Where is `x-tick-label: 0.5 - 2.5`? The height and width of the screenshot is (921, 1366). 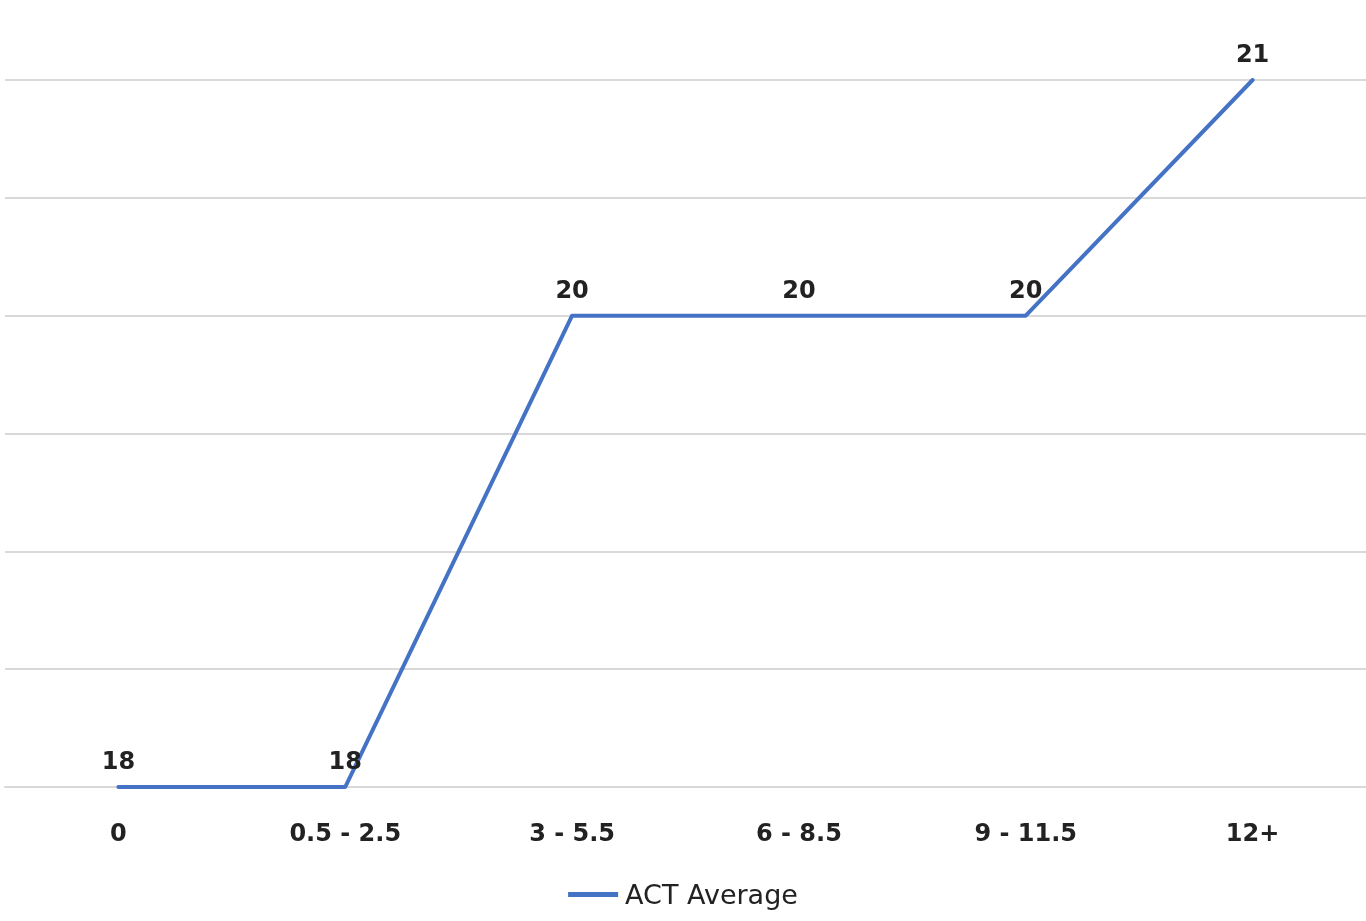
x-tick-label: 0.5 - 2.5 is located at coordinates (345, 833).